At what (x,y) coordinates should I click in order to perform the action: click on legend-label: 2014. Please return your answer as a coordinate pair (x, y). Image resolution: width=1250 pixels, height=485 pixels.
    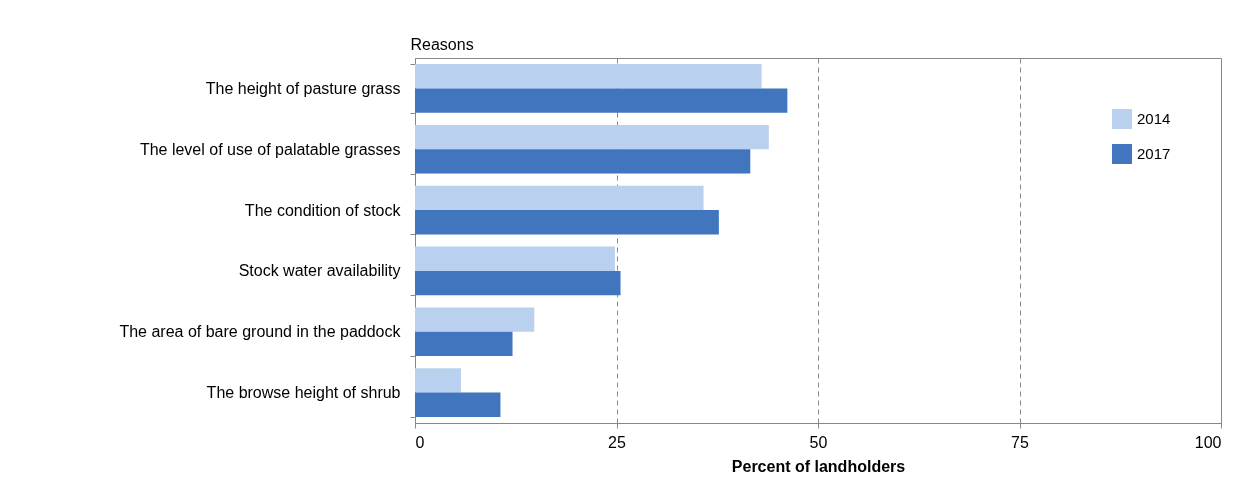
    Looking at the image, I should click on (1154, 118).